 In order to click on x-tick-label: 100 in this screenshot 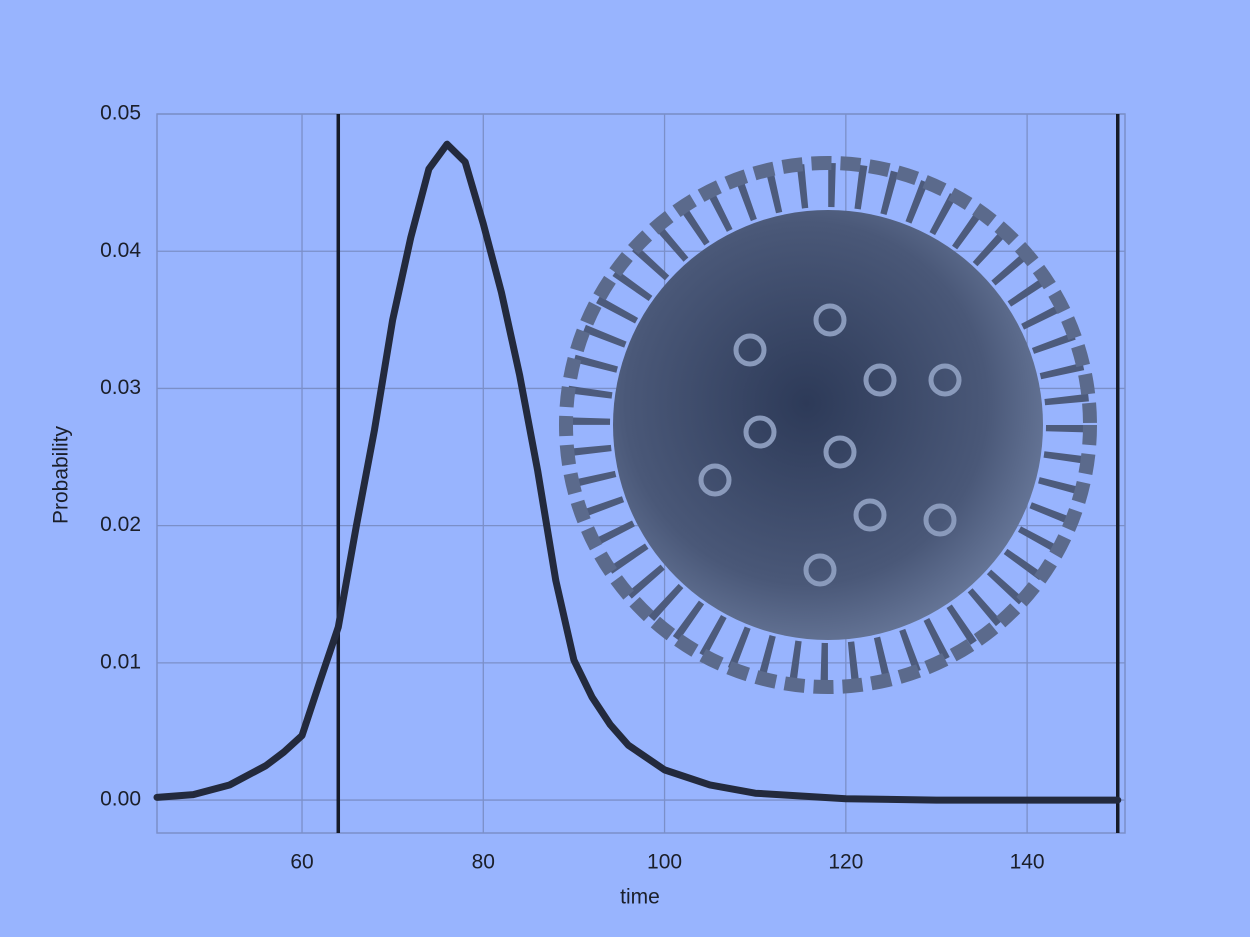, I will do `click(664, 862)`.